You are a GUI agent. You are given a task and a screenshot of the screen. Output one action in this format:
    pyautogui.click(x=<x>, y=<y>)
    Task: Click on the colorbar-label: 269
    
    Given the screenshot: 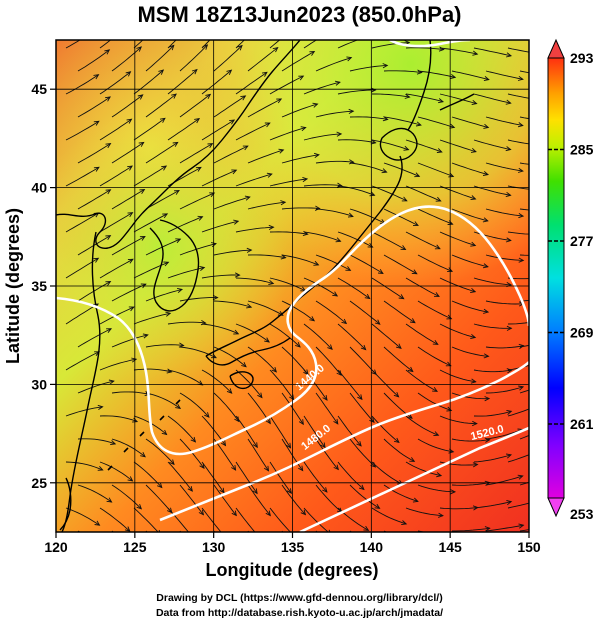 What is the action you would take?
    pyautogui.click(x=582, y=333)
    